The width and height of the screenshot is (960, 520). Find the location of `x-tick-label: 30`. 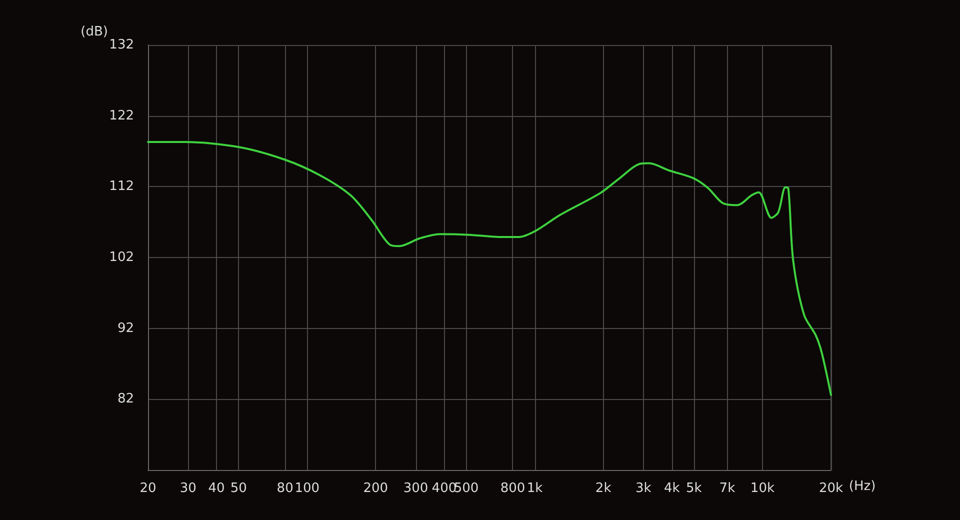

x-tick-label: 30 is located at coordinates (188, 488).